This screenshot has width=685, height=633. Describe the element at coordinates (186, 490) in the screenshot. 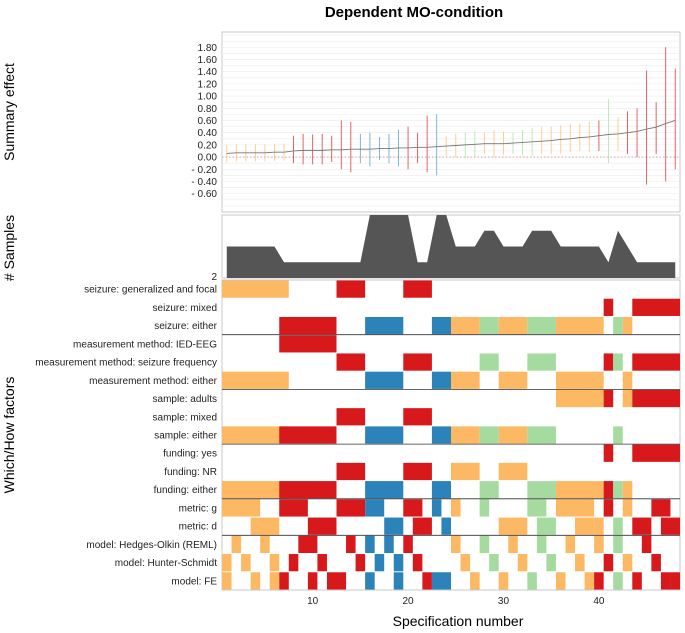

I see `factor-row-label: funding: either` at that location.